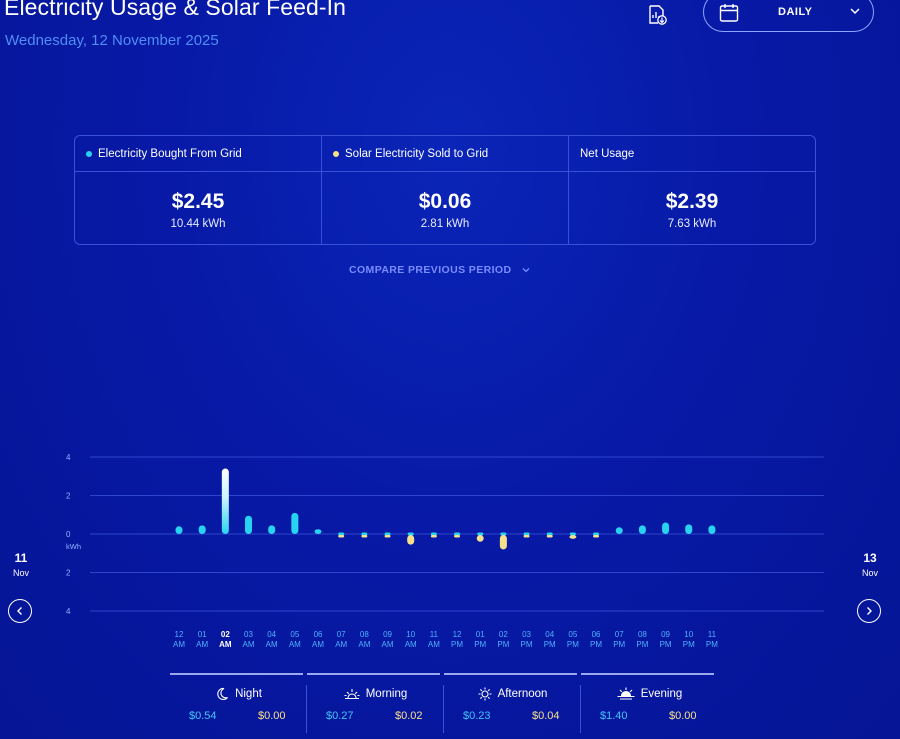 Image resolution: width=900 pixels, height=739 pixels. What do you see at coordinates (657, 15) in the screenshot?
I see `export-button` at bounding box center [657, 15].